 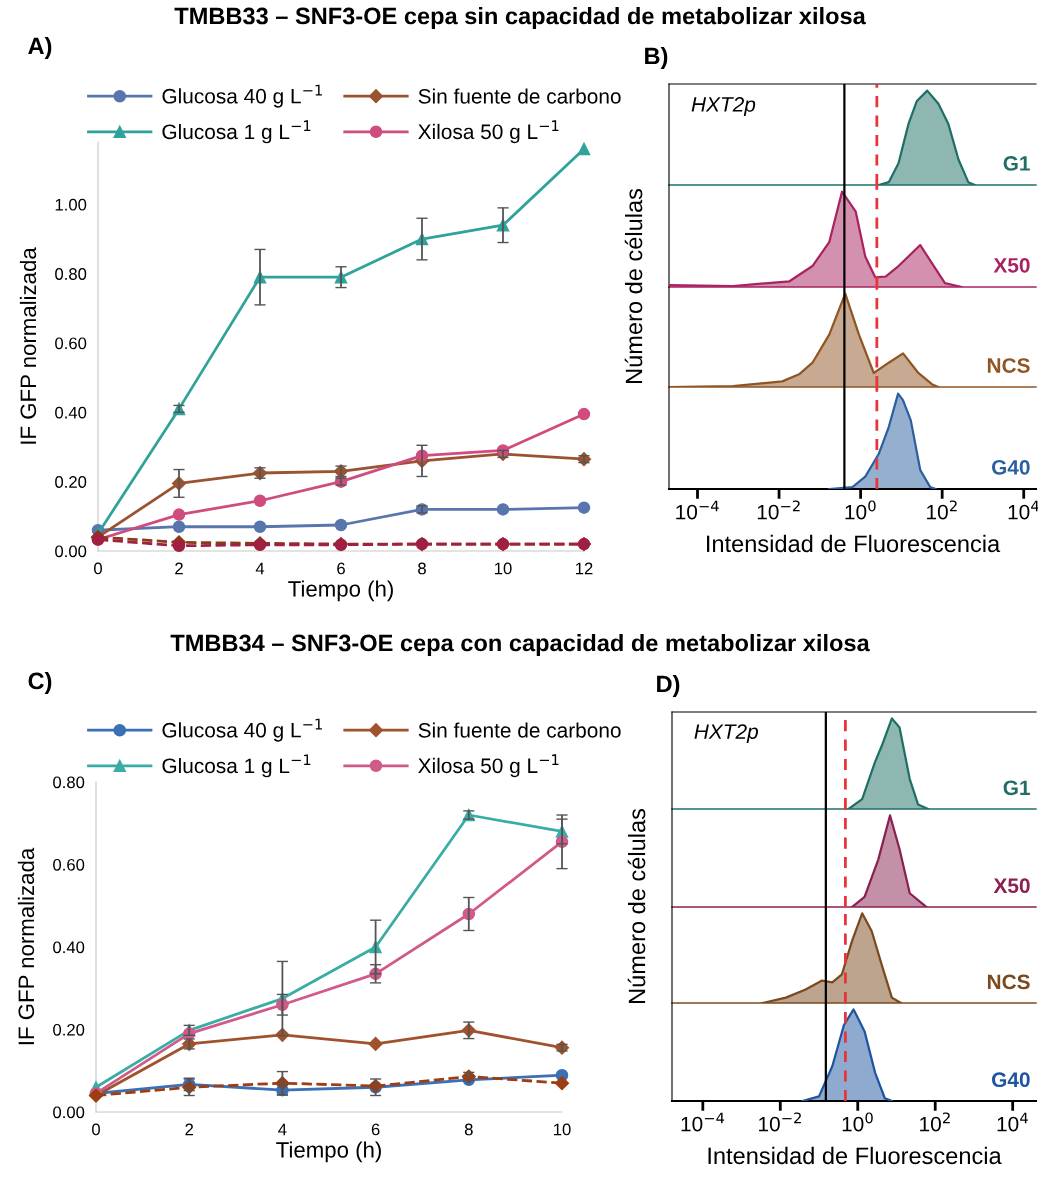 What do you see at coordinates (40, 48) in the screenshot?
I see `text: A)` at bounding box center [40, 48].